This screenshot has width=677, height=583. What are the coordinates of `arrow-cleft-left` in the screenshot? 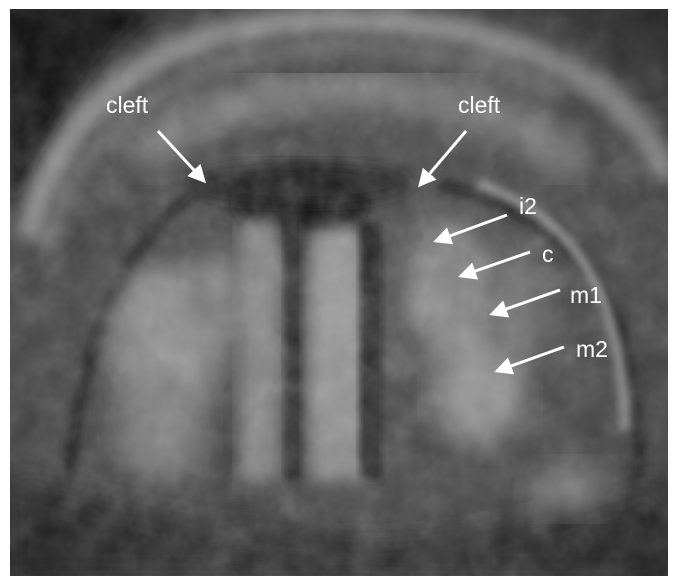 It's located at (181, 156).